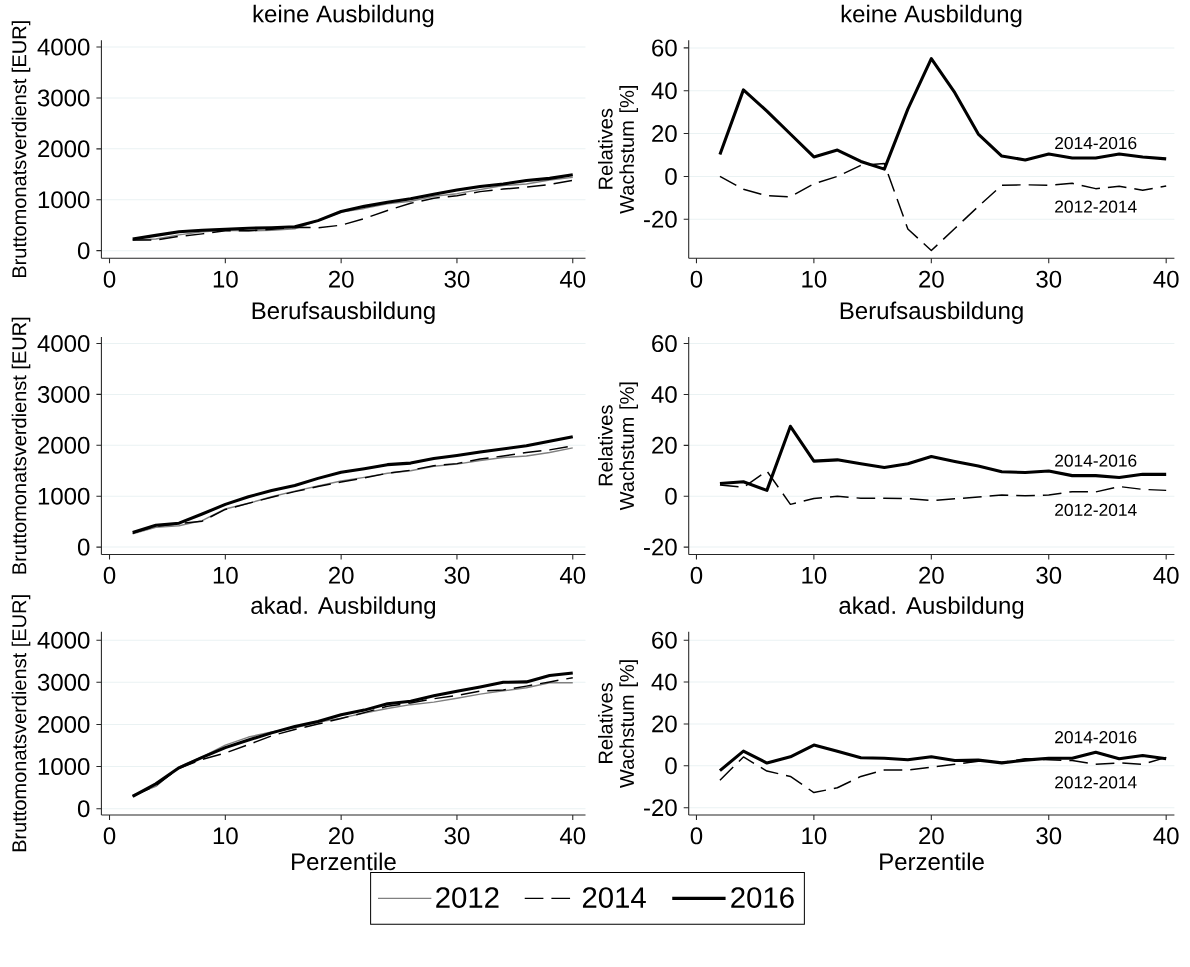 The width and height of the screenshot is (1190, 967). What do you see at coordinates (467, 897) in the screenshot?
I see `legend-label: 2012` at bounding box center [467, 897].